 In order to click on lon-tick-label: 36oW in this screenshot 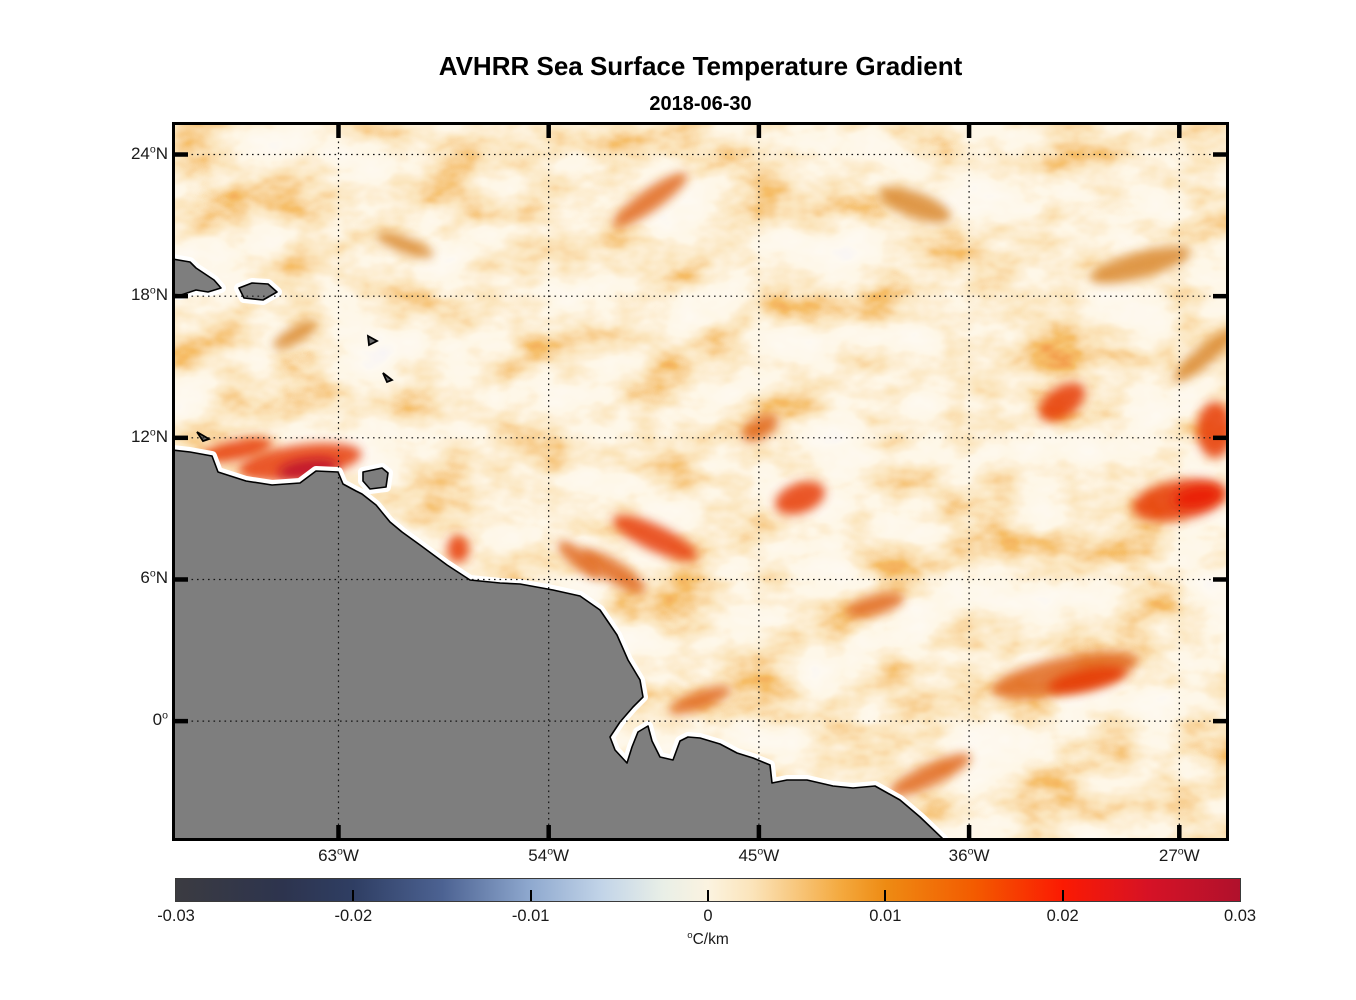, I will do `click(969, 855)`.